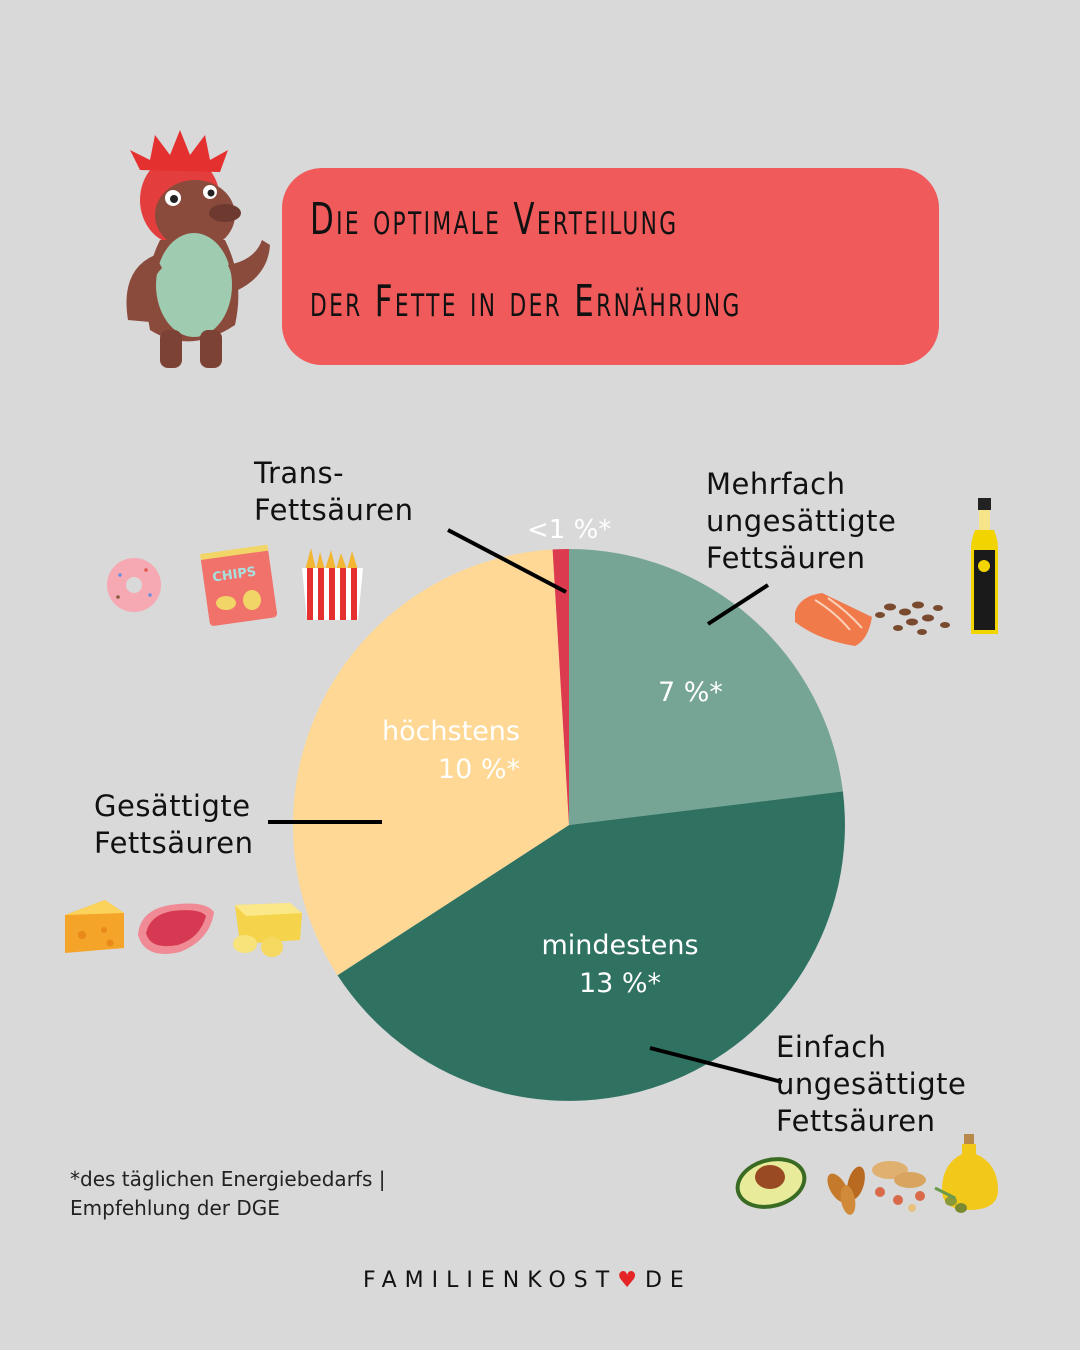 The height and width of the screenshot is (1350, 1080). What do you see at coordinates (776, 484) in the screenshot?
I see `label-poly-line1: Mehrfach` at bounding box center [776, 484].